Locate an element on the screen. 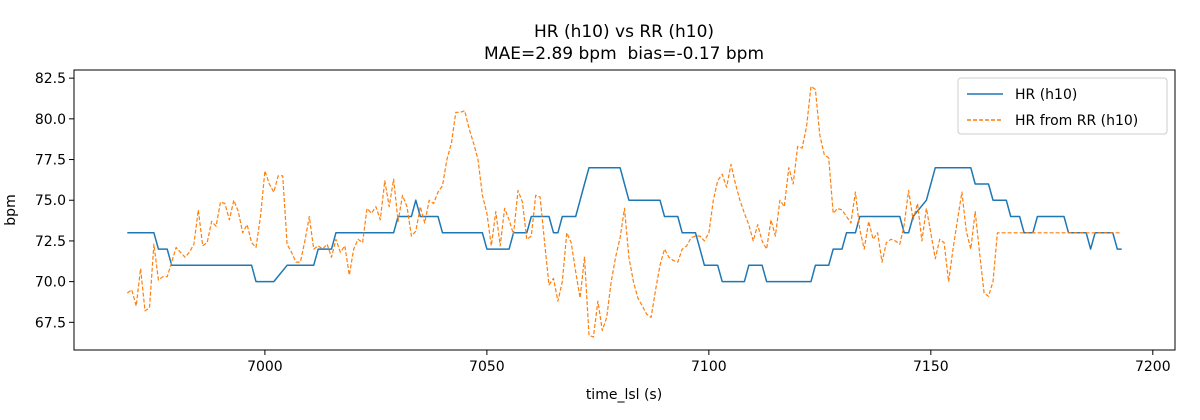 This screenshot has height=420, width=1200. legend-label: HR (h10) is located at coordinates (1046, 95).